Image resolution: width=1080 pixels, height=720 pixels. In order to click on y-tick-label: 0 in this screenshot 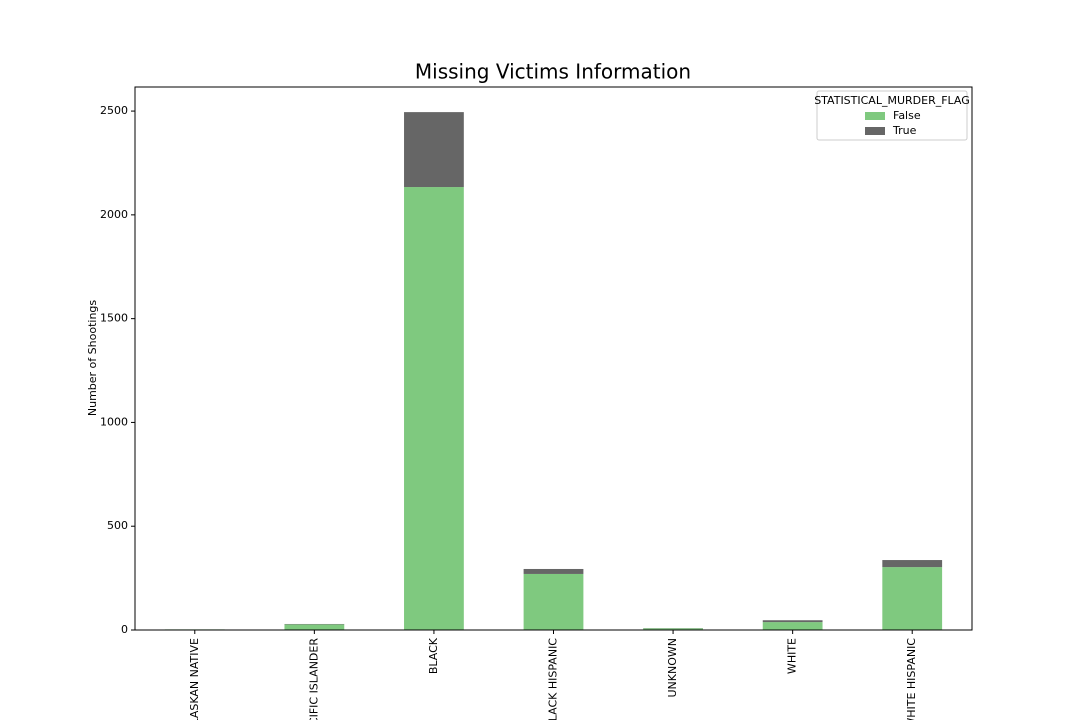, I will do `click(124, 629)`.